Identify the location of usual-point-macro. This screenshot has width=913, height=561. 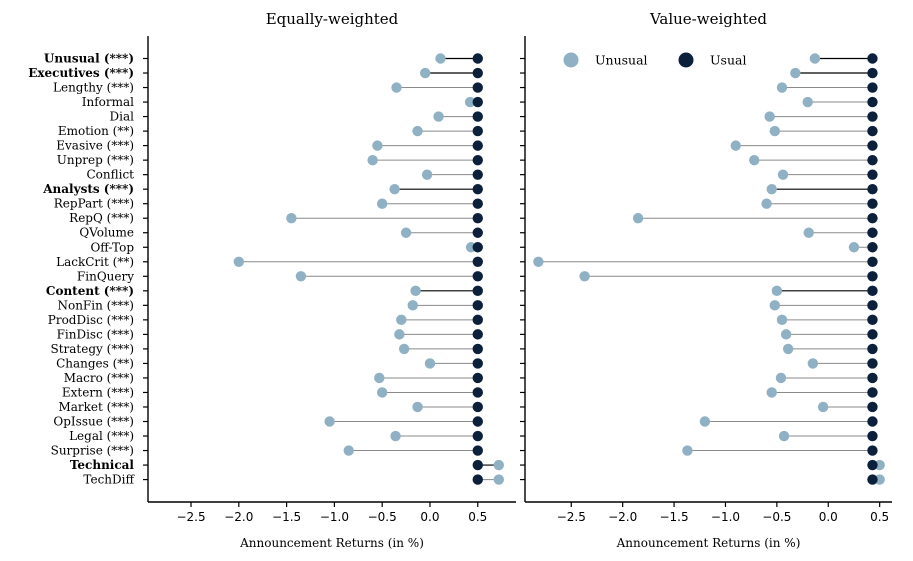
(872, 378).